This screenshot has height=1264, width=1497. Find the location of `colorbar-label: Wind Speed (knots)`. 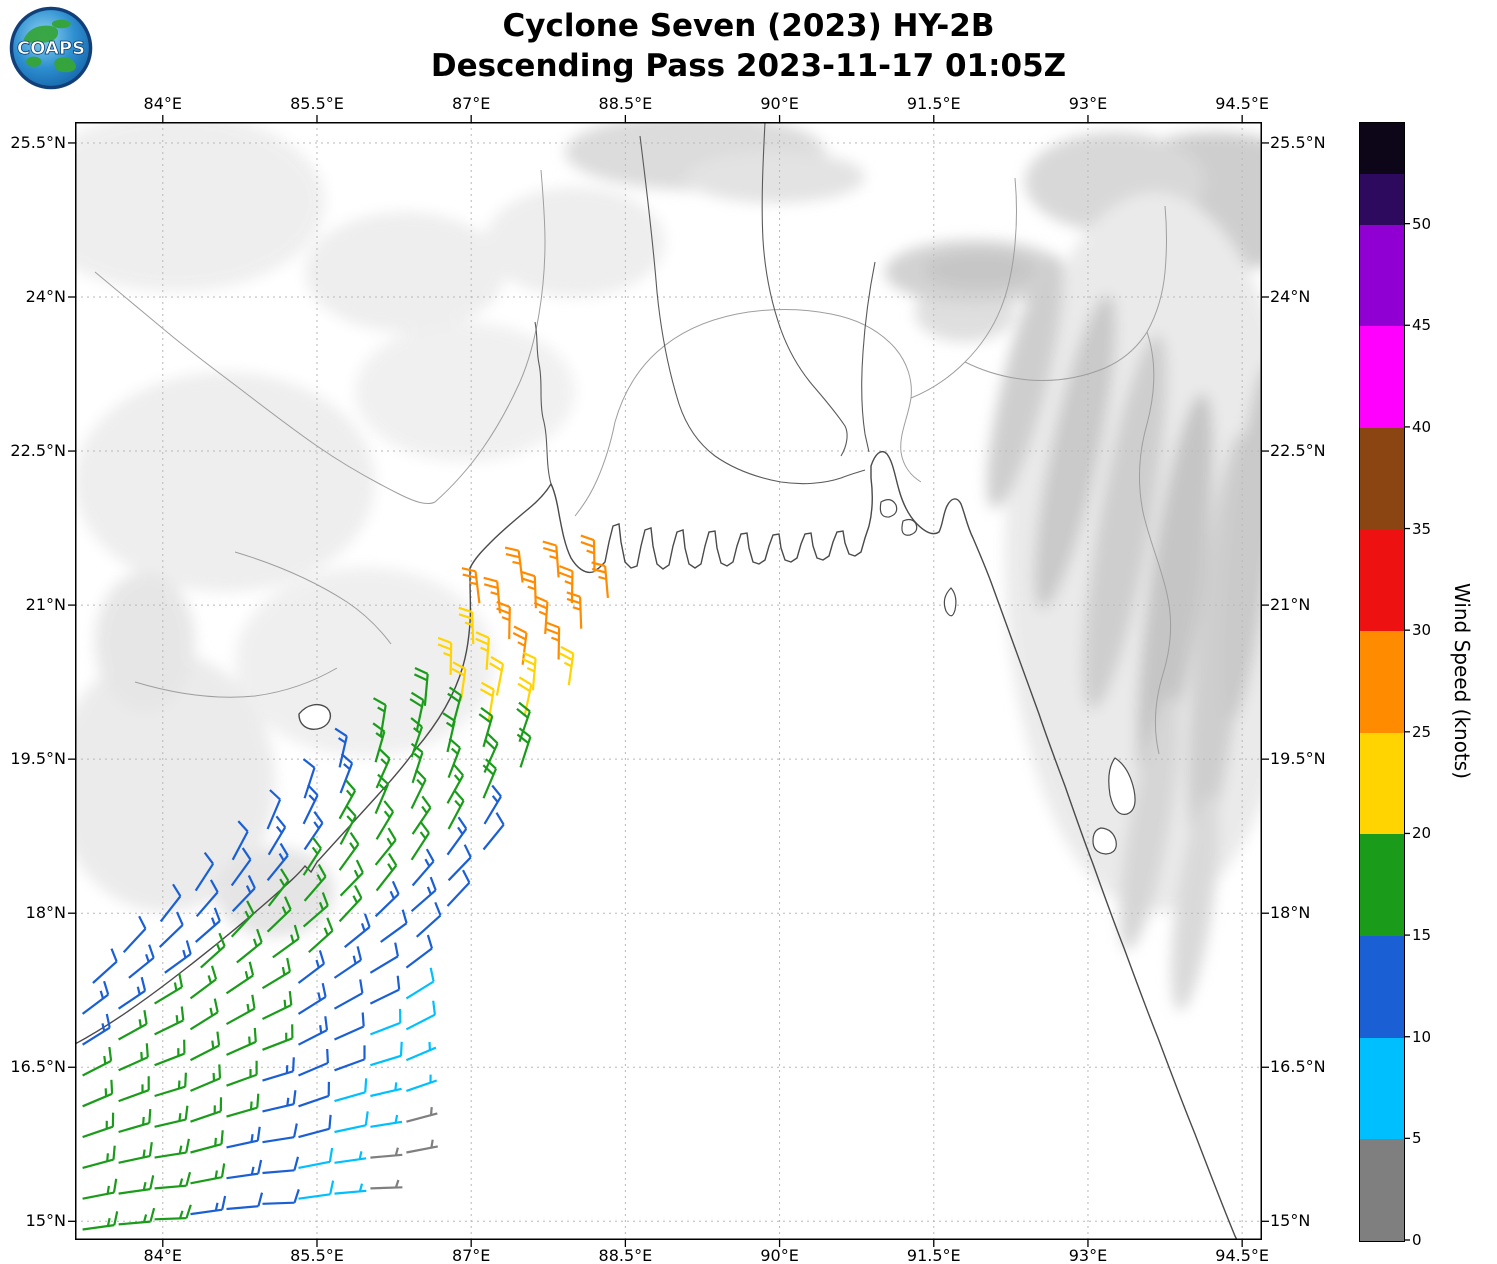

colorbar-label: Wind Speed (knots) is located at coordinates (1462, 681).